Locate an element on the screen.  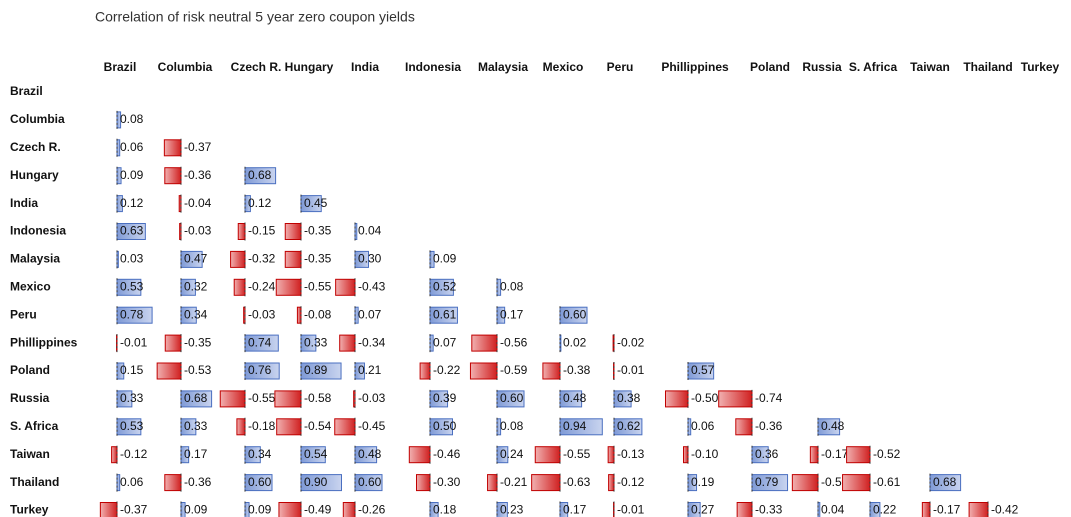
cell-value: -0.53 is located at coordinates (198, 370).